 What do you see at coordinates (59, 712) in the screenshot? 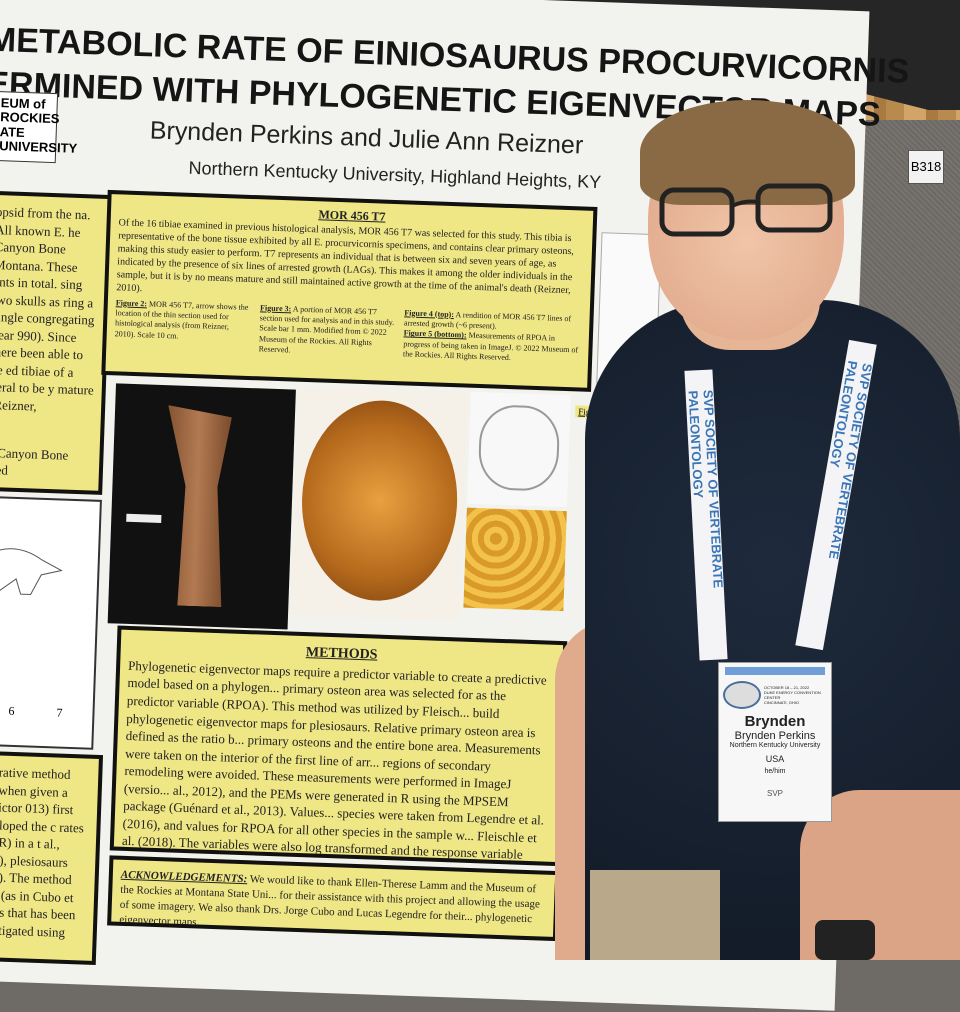
I see `axis-tick: 7` at bounding box center [59, 712].